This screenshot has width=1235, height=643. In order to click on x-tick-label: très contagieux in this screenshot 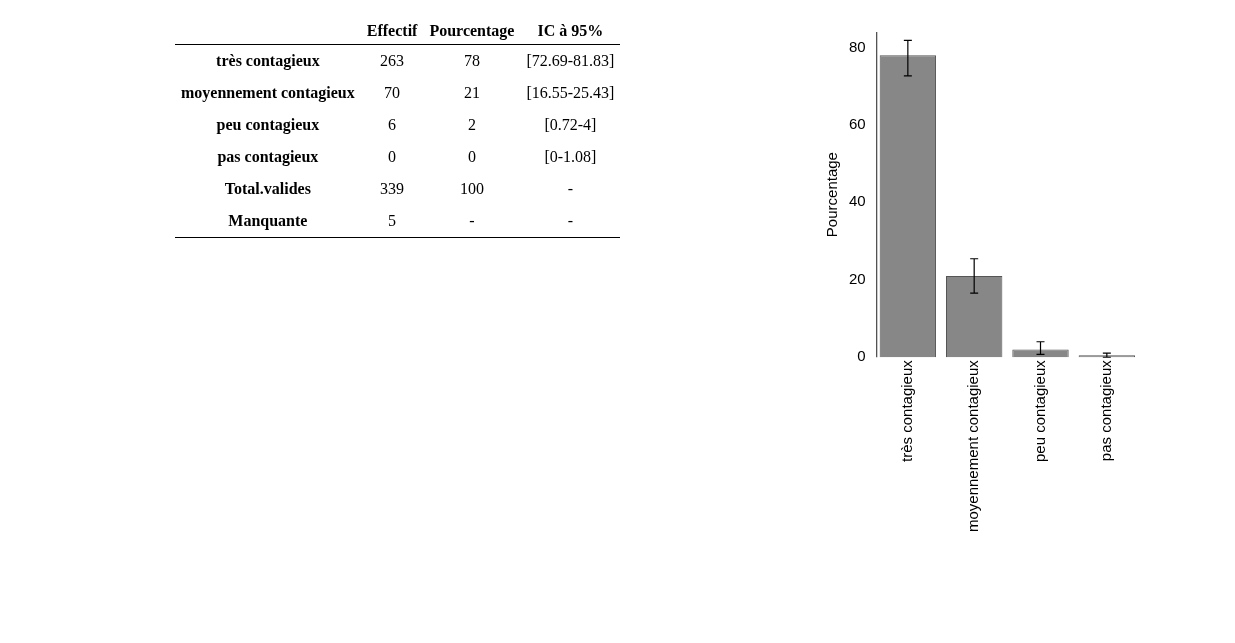, I will do `click(906, 410)`.